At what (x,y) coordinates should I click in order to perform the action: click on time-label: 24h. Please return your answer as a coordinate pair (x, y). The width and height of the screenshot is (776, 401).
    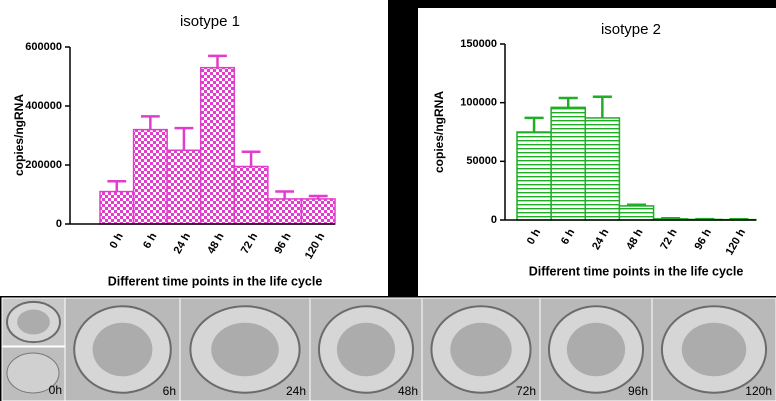
    Looking at the image, I should click on (296, 391).